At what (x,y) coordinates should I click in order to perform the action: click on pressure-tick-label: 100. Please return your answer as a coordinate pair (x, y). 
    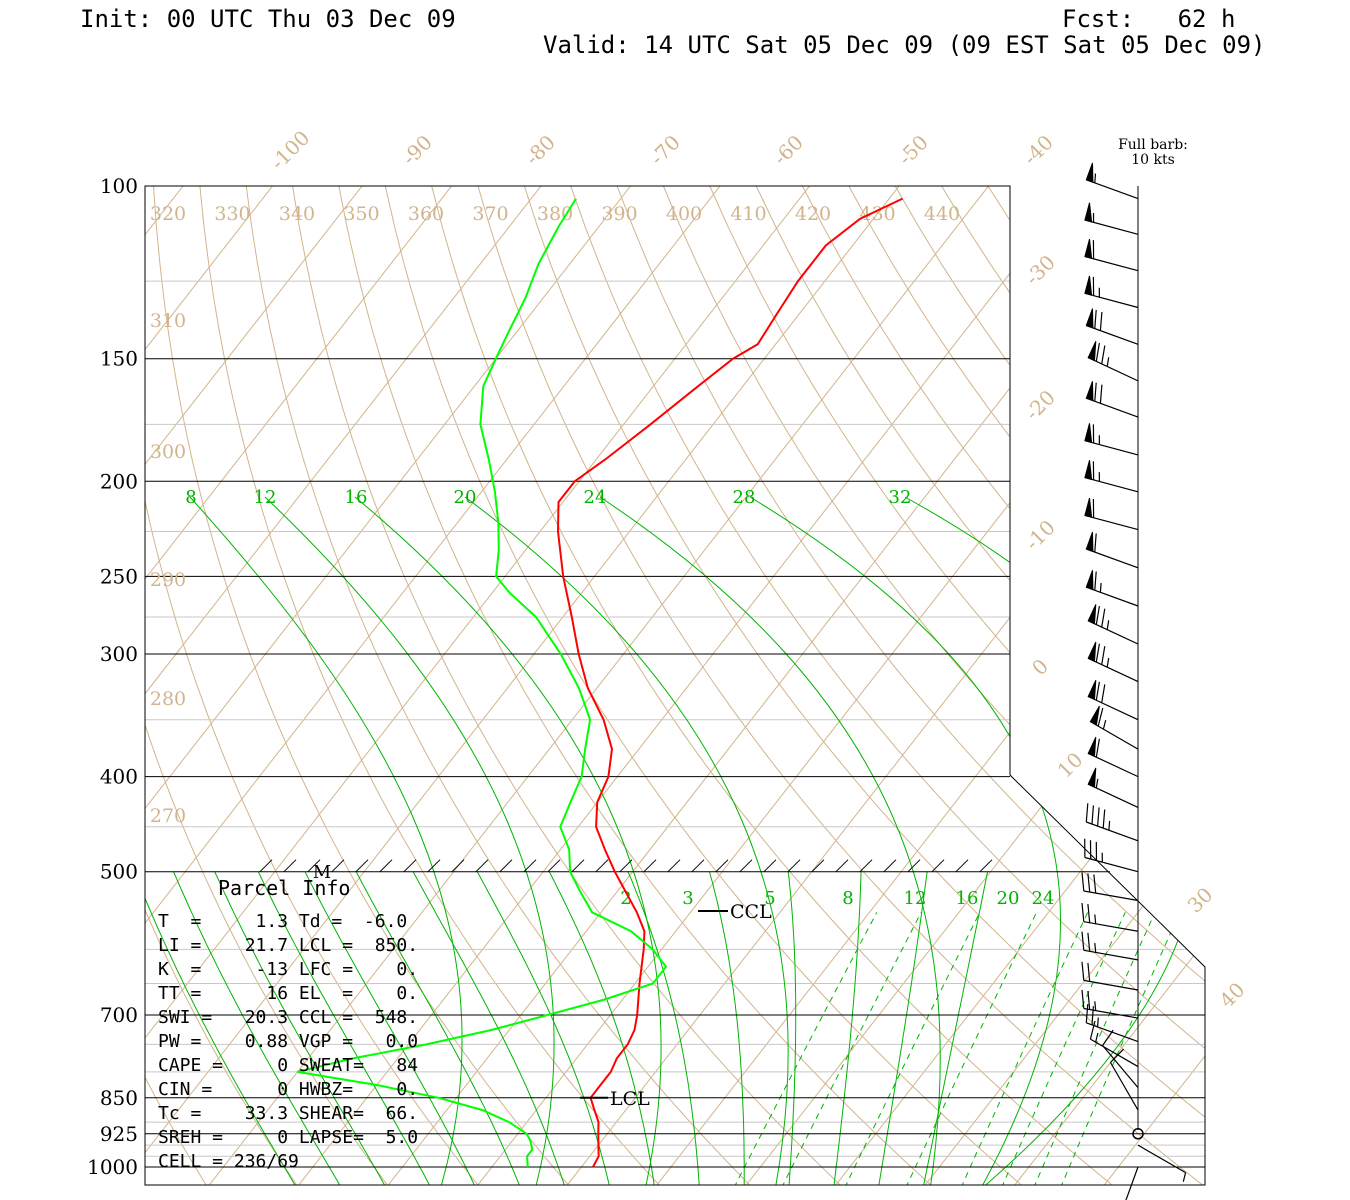
    Looking at the image, I should click on (119, 186).